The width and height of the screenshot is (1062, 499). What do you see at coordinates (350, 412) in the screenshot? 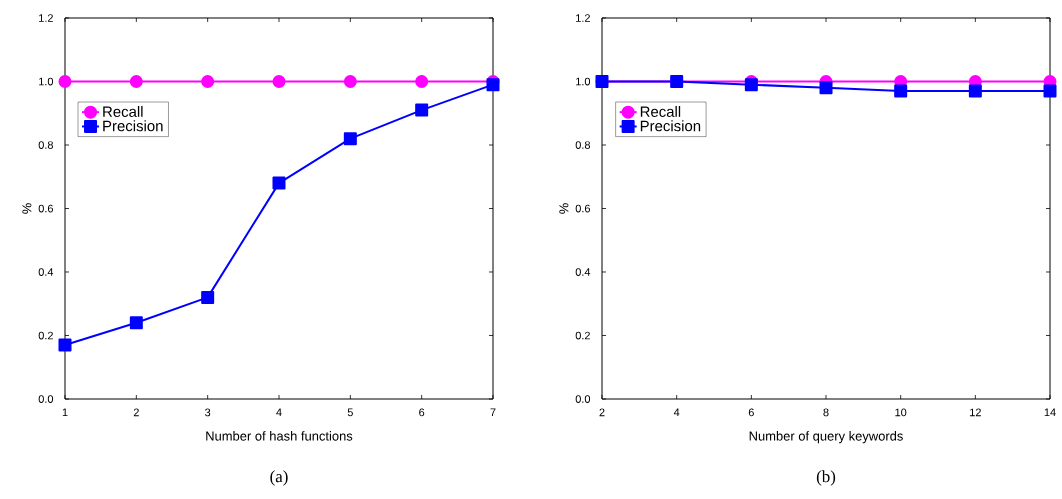
I see `x-tick-label: 5` at bounding box center [350, 412].